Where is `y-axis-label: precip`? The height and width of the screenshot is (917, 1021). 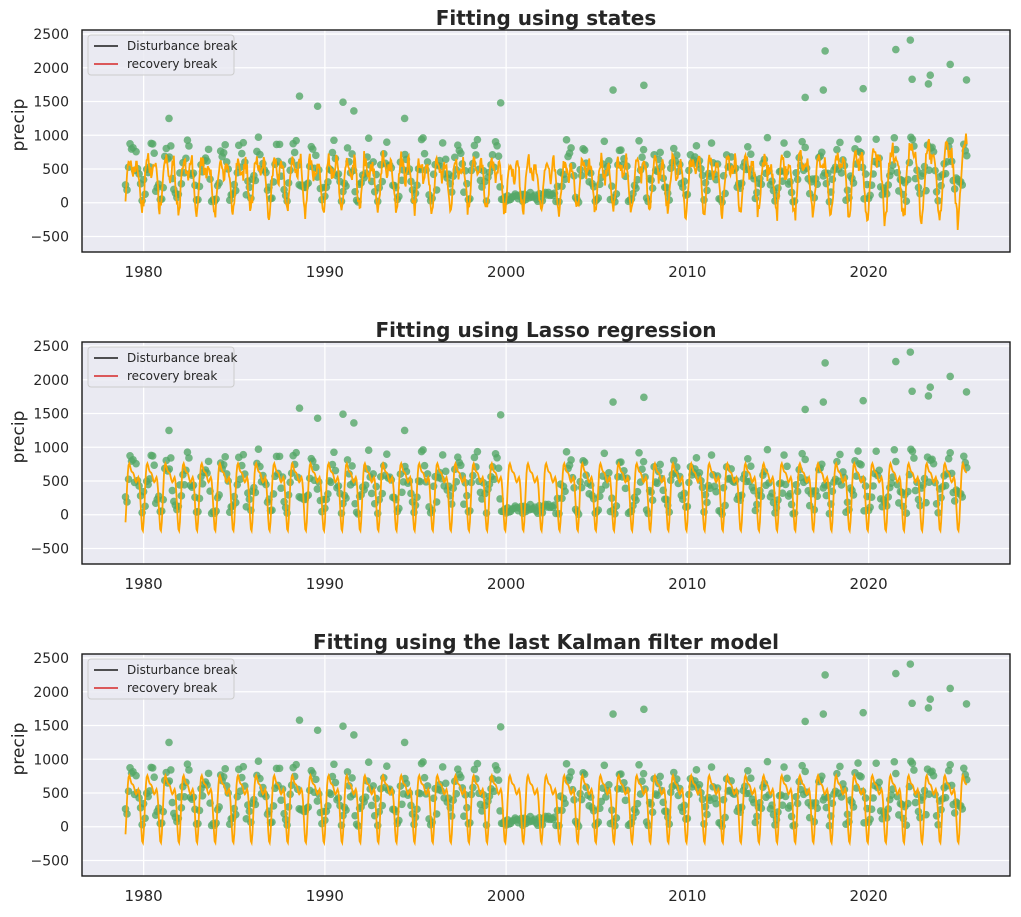
y-axis-label: precip is located at coordinates (19, 125).